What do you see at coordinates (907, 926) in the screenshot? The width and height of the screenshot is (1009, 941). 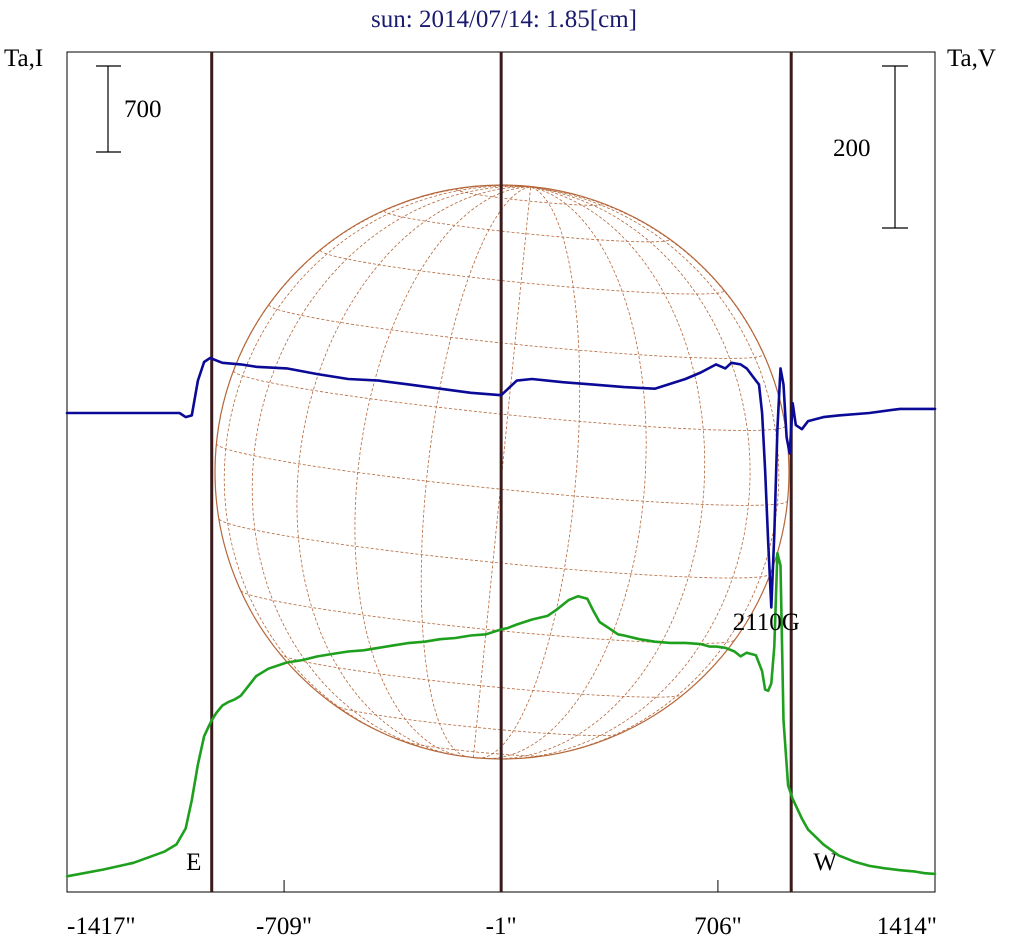 I see `x-tick-label-4: 1414"` at bounding box center [907, 926].